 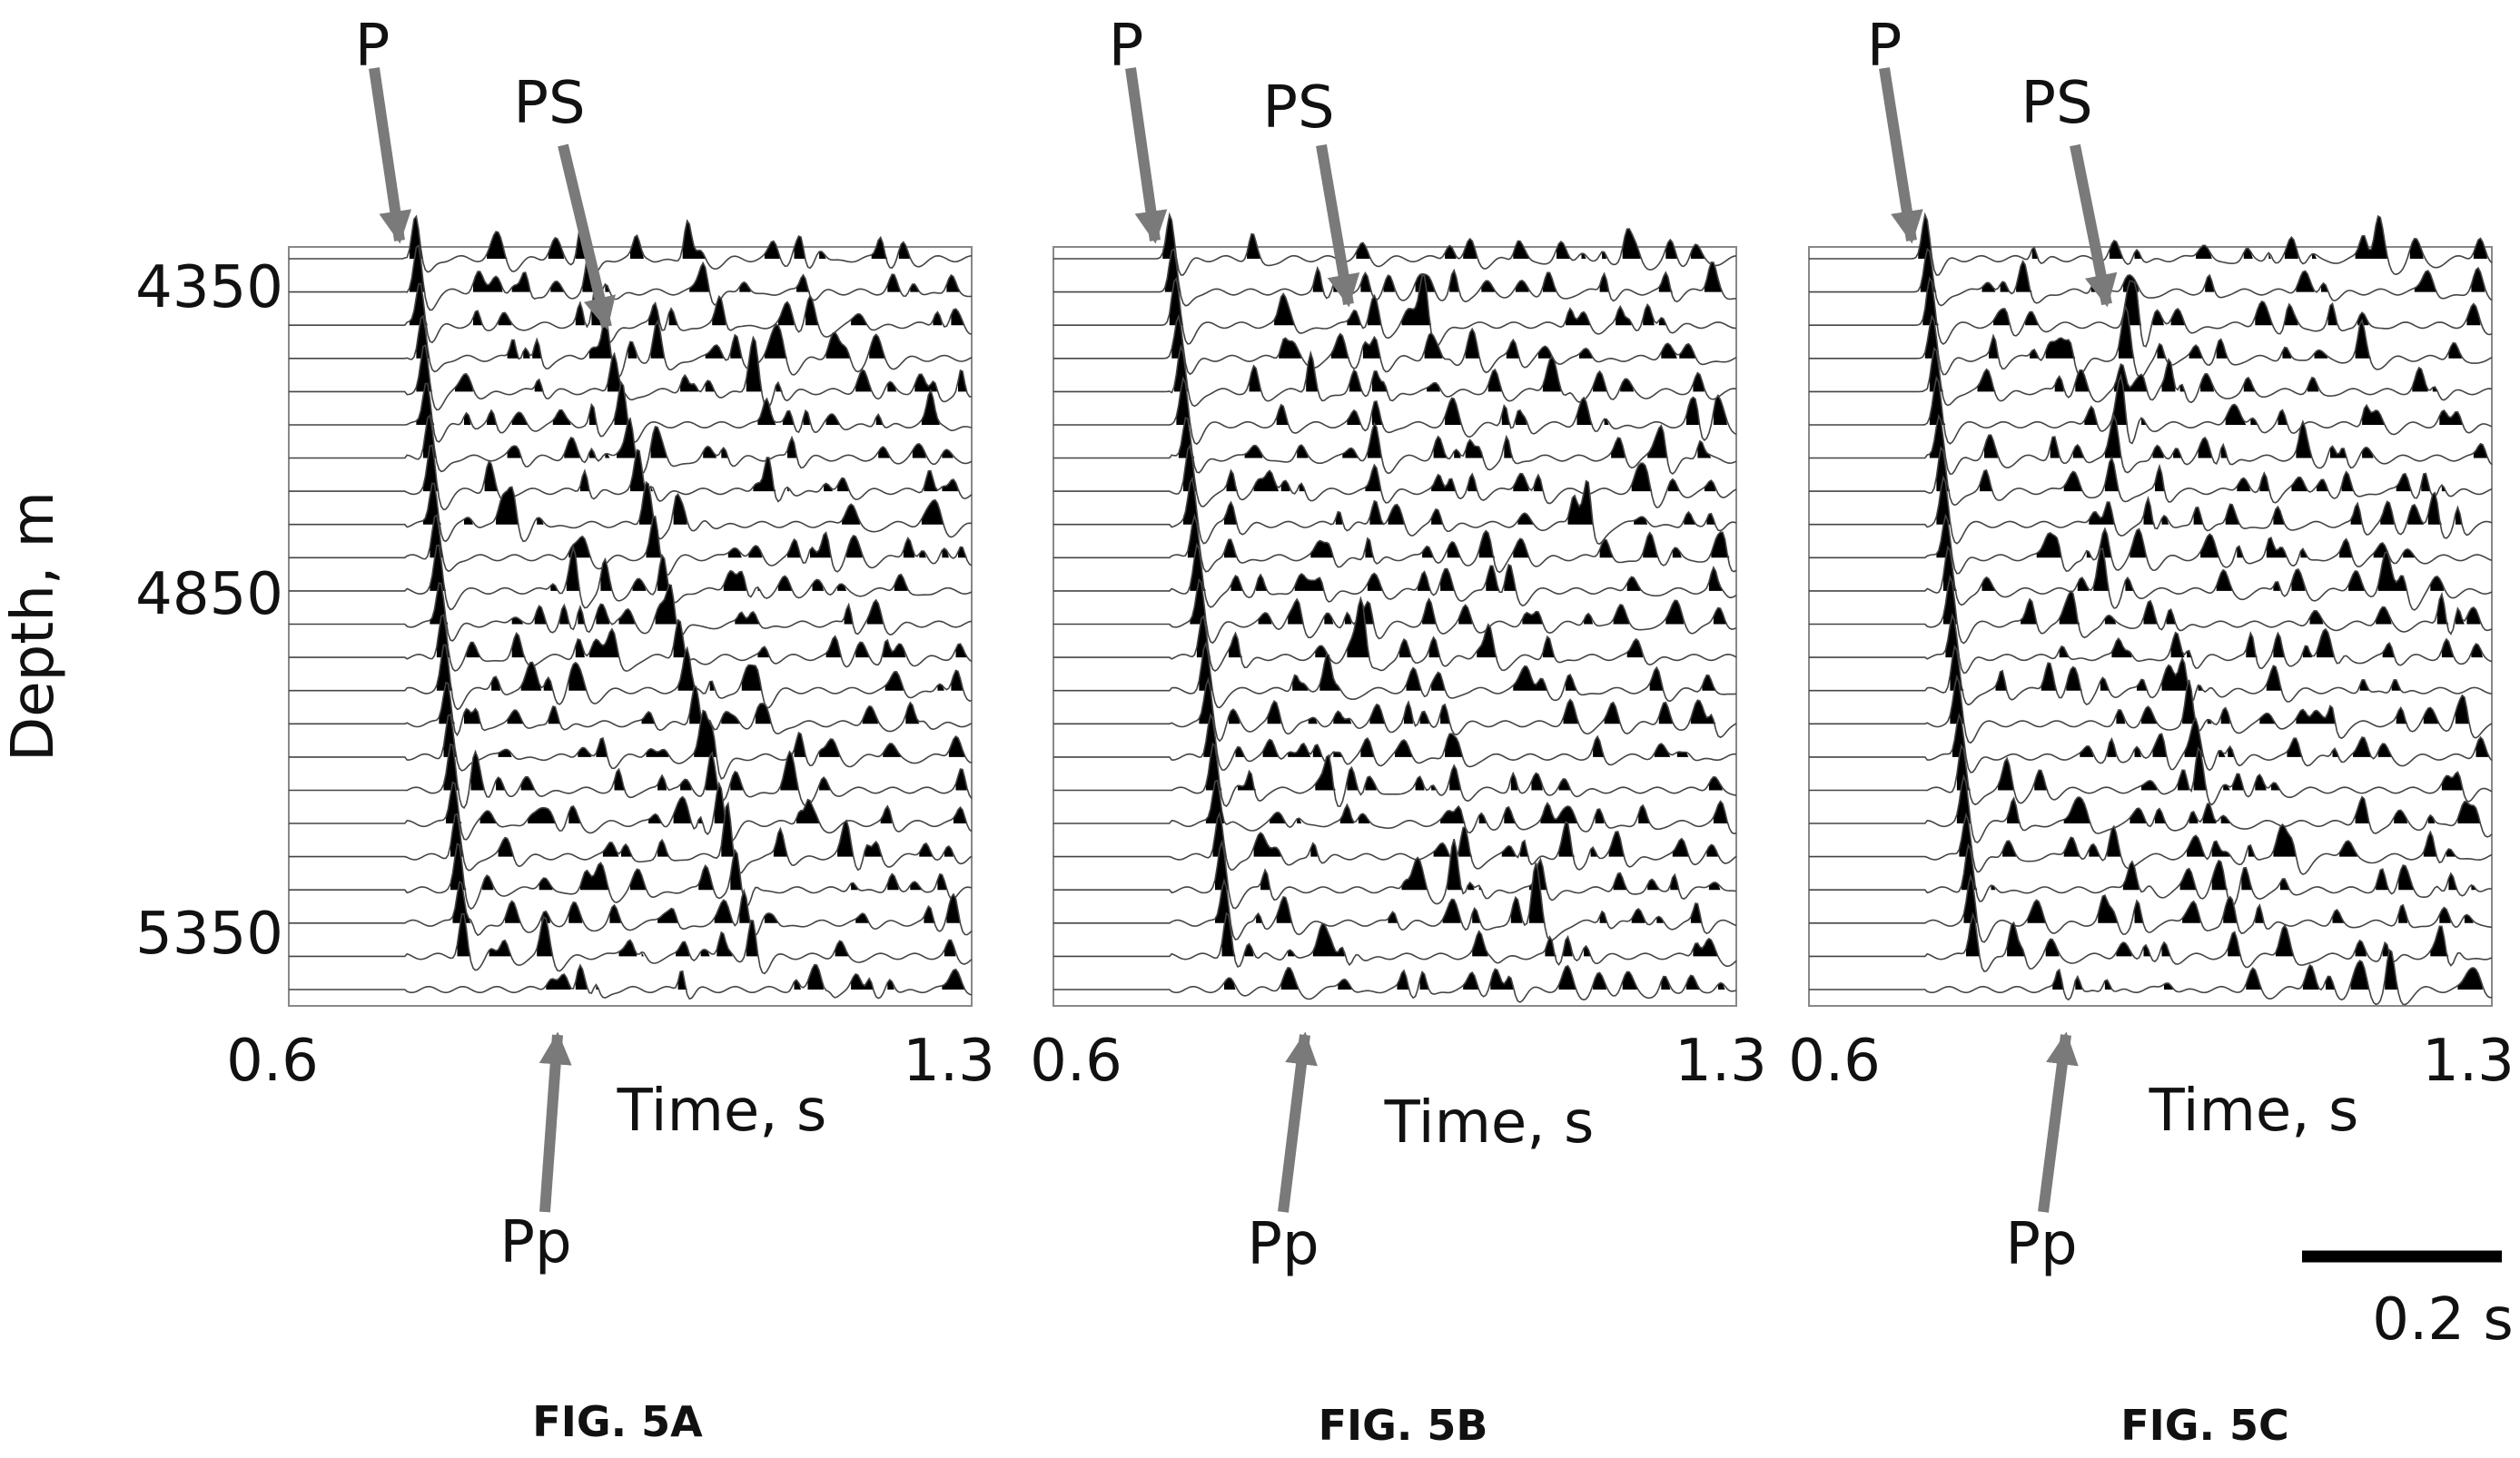 What do you see at coordinates (549, 103) in the screenshot?
I see `arrow-label-ps-5a: PS` at bounding box center [549, 103].